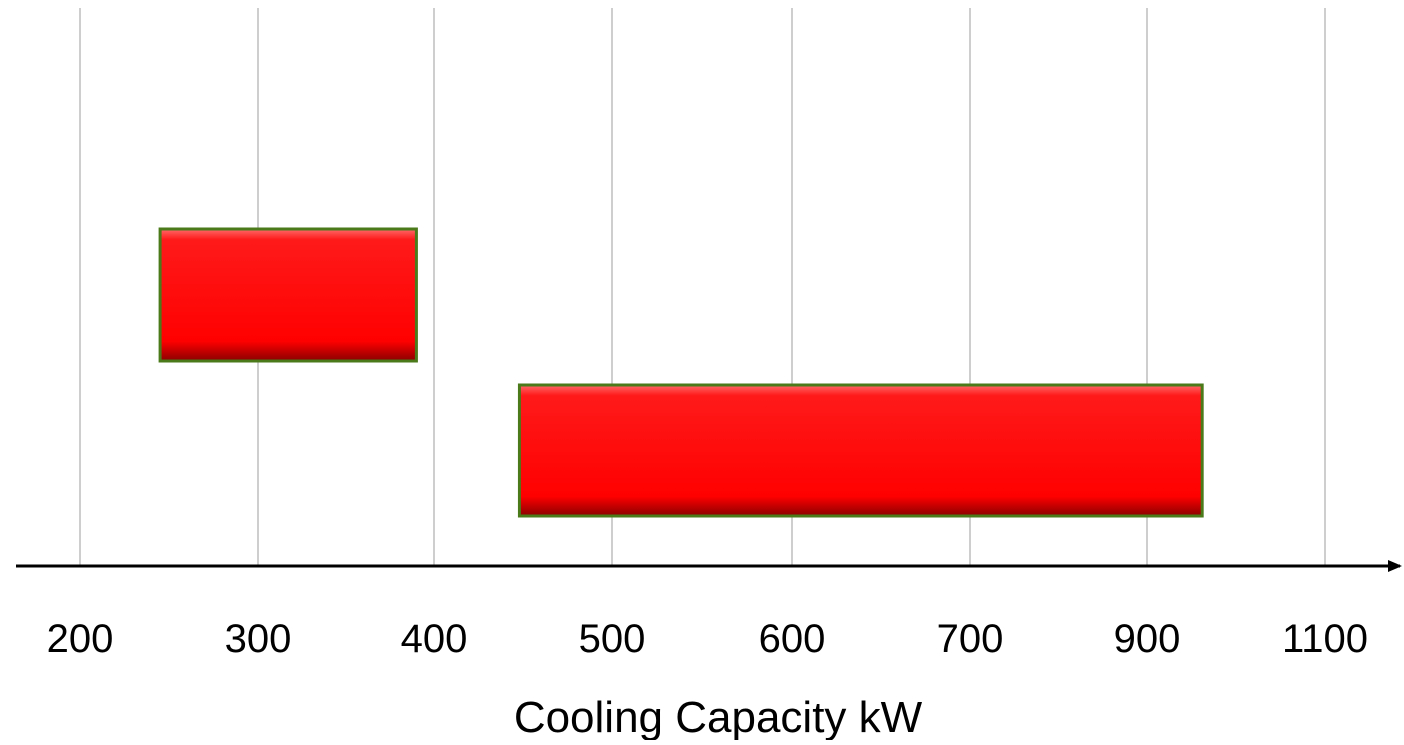  What do you see at coordinates (434, 639) in the screenshot?
I see `x-tick-label: 400` at bounding box center [434, 639].